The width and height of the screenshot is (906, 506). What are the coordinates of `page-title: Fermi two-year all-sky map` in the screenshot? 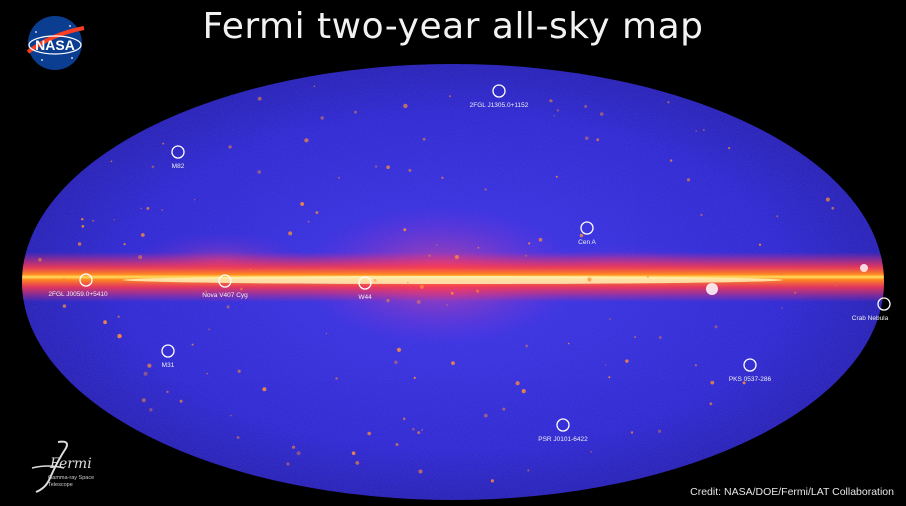 It's located at (453, 26).